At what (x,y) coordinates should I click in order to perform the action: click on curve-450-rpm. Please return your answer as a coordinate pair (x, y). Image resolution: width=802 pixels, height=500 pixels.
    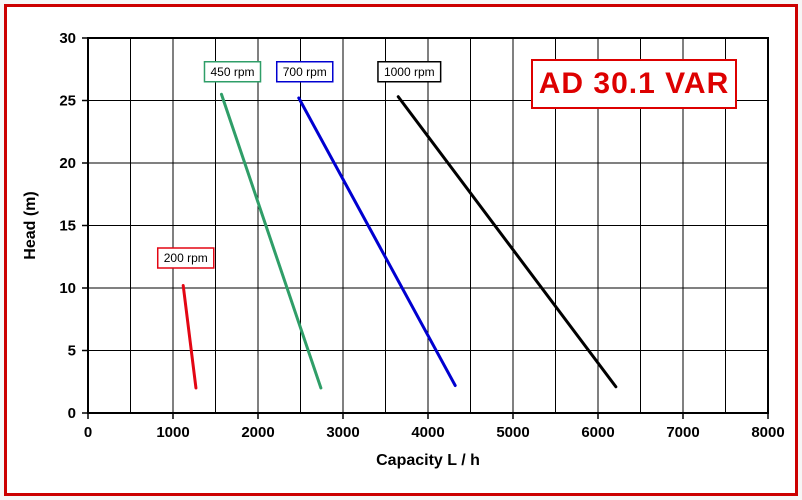
    Looking at the image, I should click on (271, 241).